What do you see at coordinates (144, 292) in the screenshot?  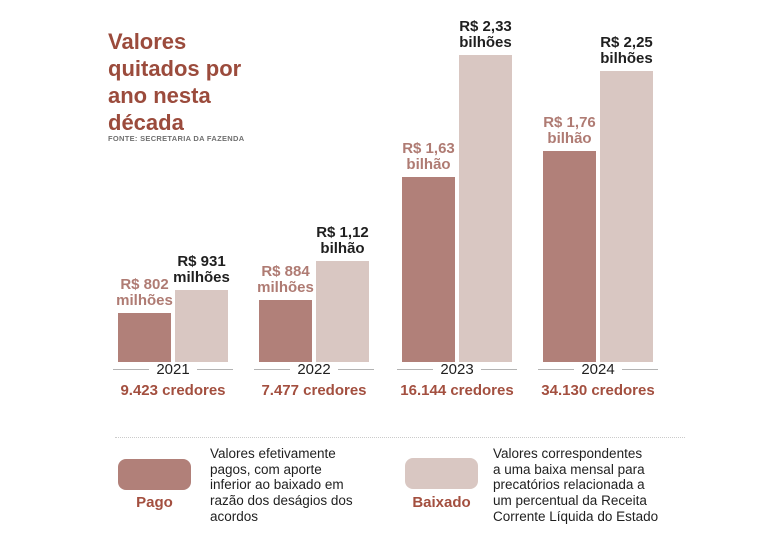 I see `bar-value-label-pago-2021: R$ 802 milhões` at bounding box center [144, 292].